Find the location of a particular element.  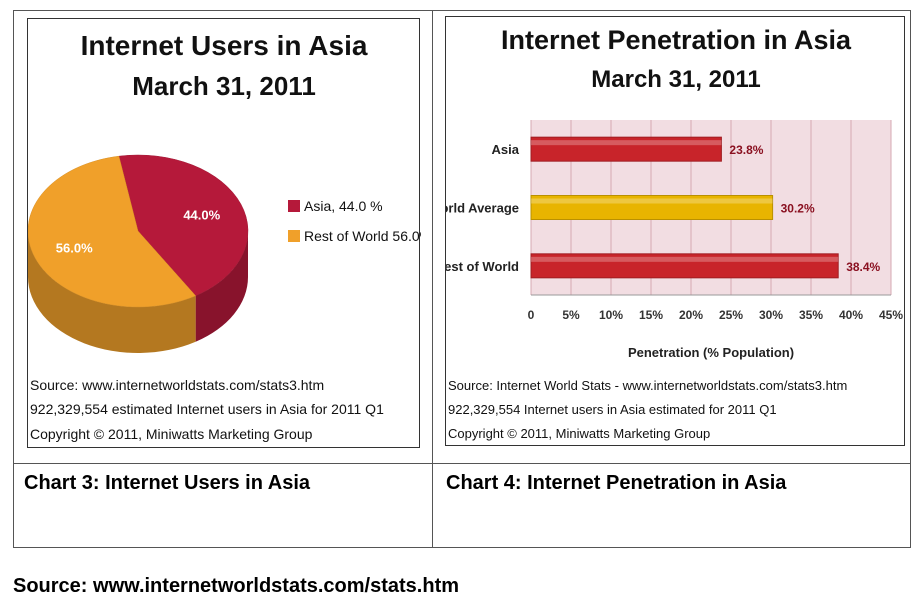

x-tick-label: 20% is located at coordinates (691, 315).